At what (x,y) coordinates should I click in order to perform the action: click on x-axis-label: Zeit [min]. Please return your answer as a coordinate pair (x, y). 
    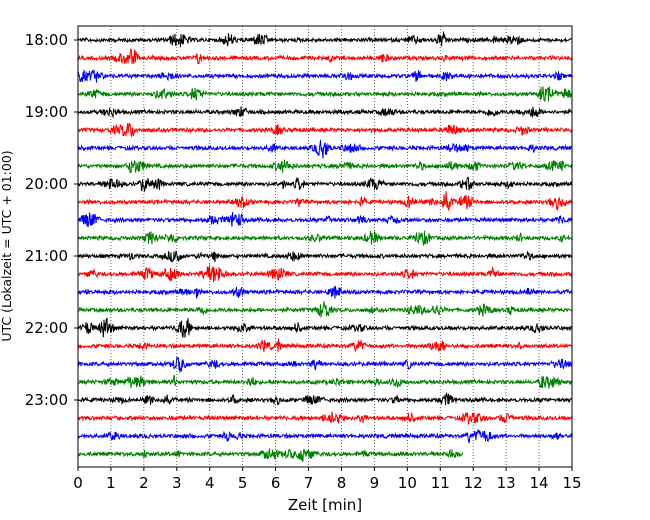
    Looking at the image, I should click on (325, 505).